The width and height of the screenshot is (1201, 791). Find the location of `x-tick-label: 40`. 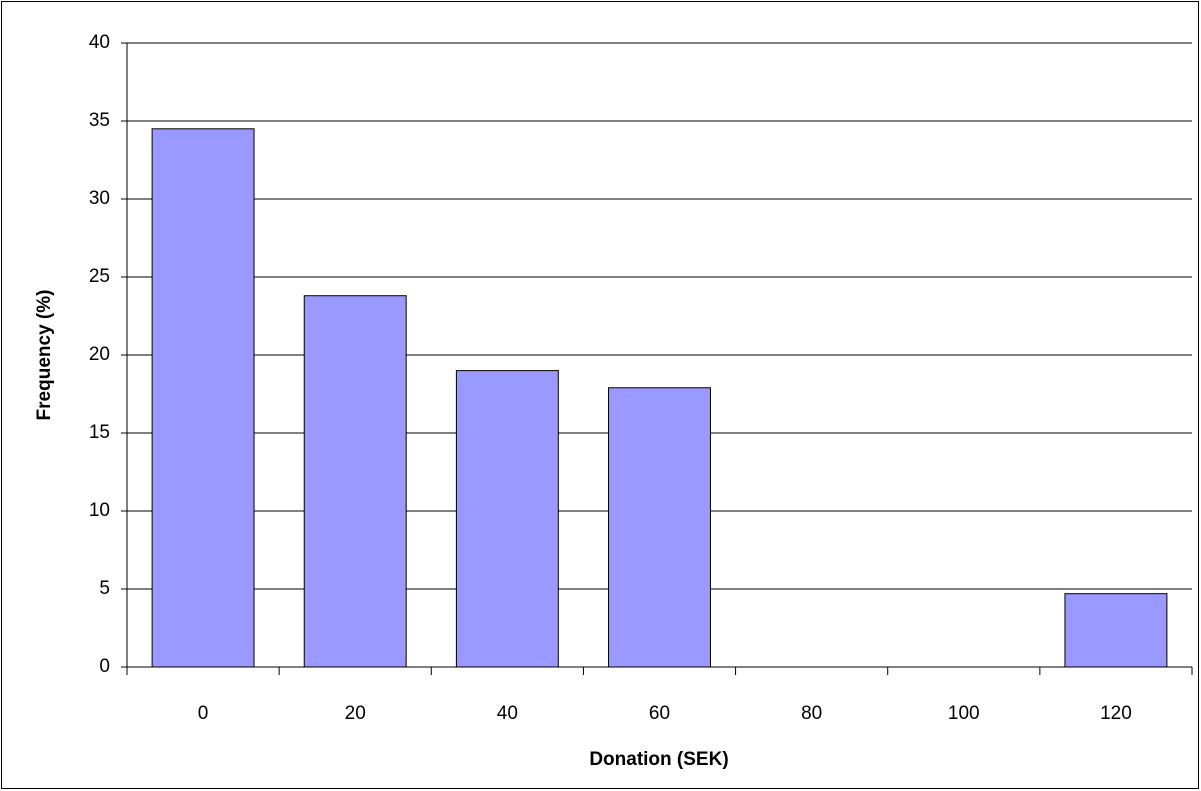

x-tick-label: 40 is located at coordinates (507, 713).